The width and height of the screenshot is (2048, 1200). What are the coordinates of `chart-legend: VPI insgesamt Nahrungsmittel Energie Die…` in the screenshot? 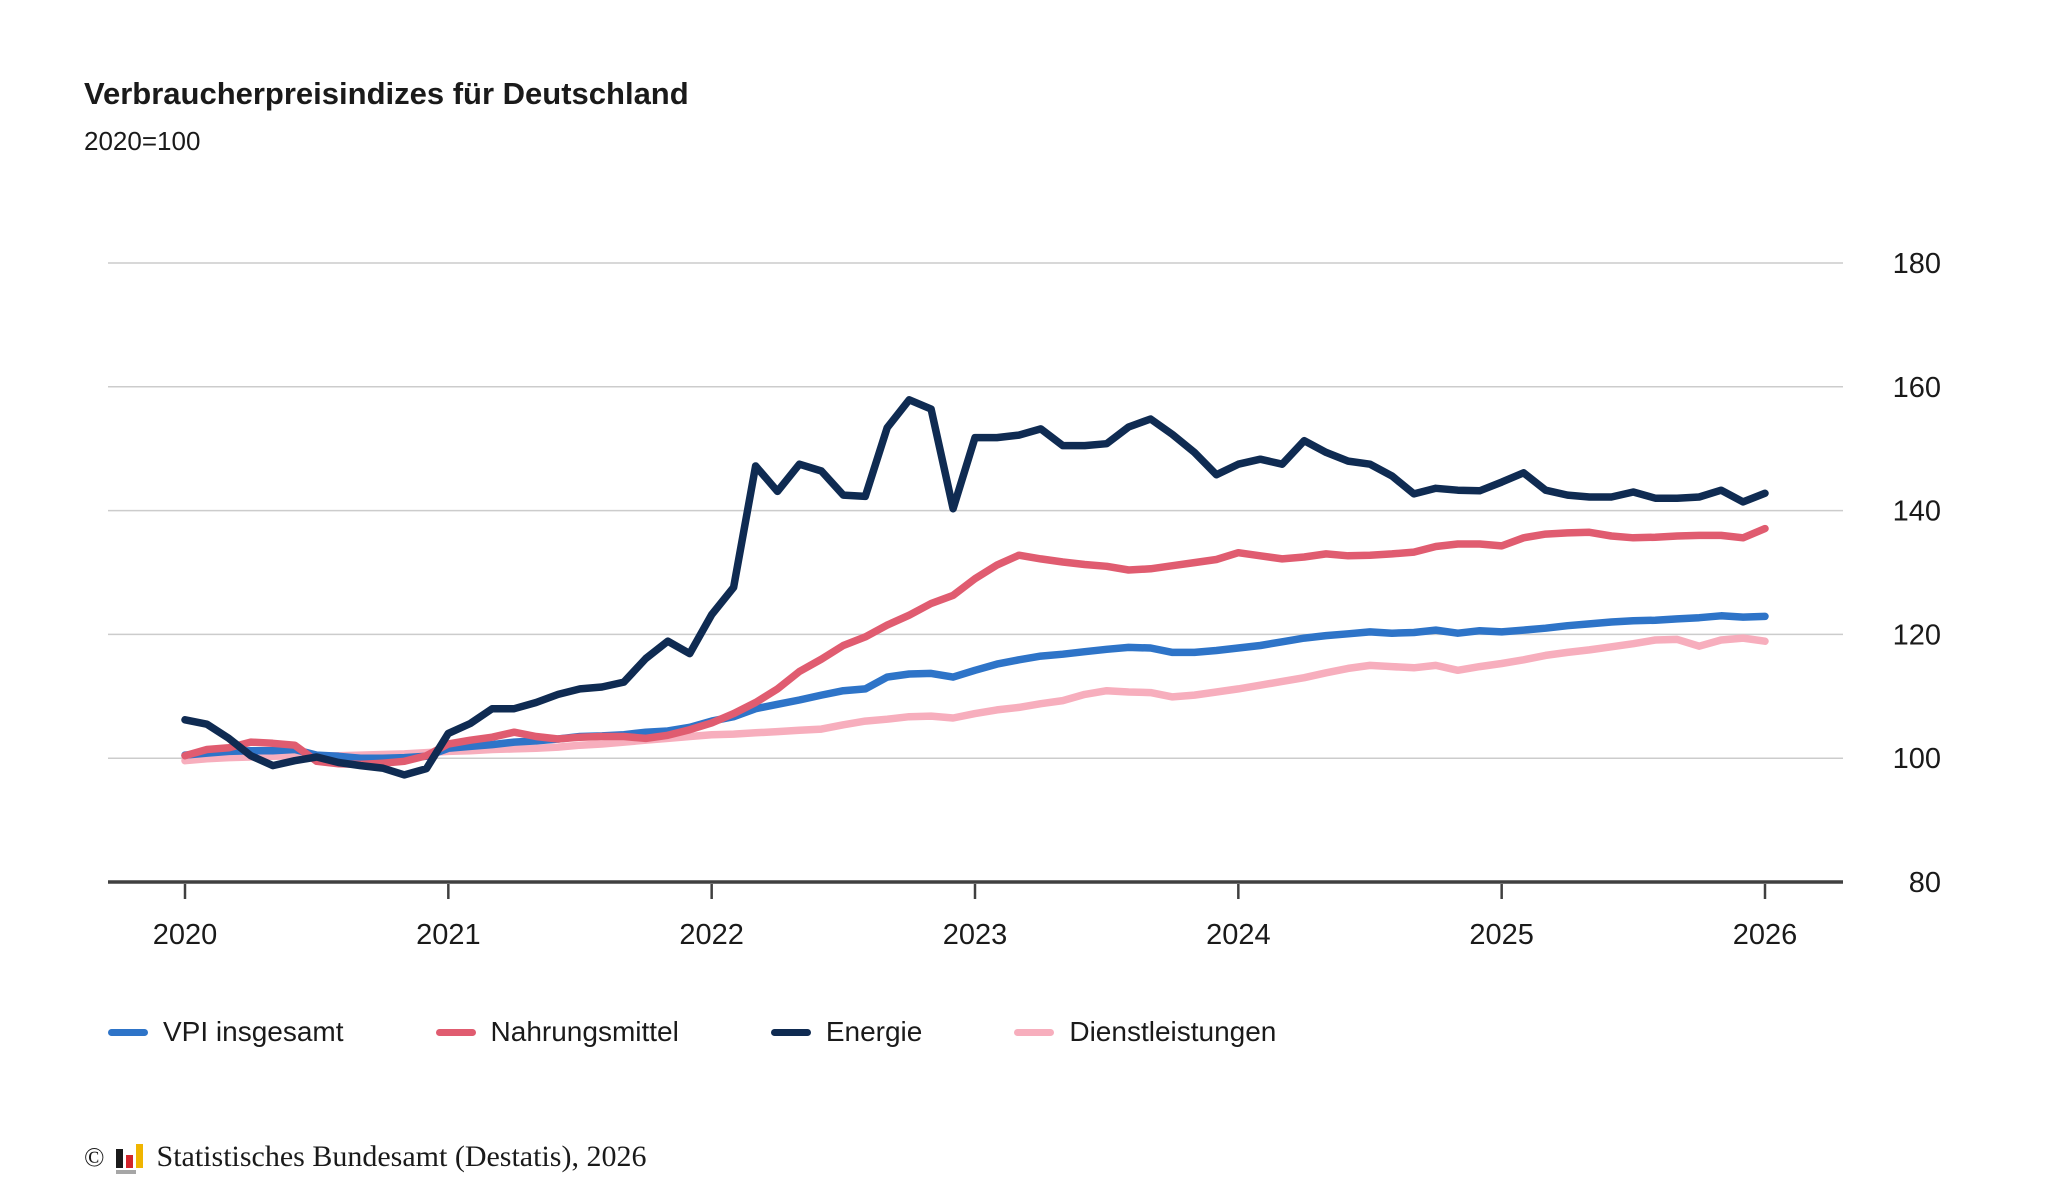 It's located at (692, 1032).